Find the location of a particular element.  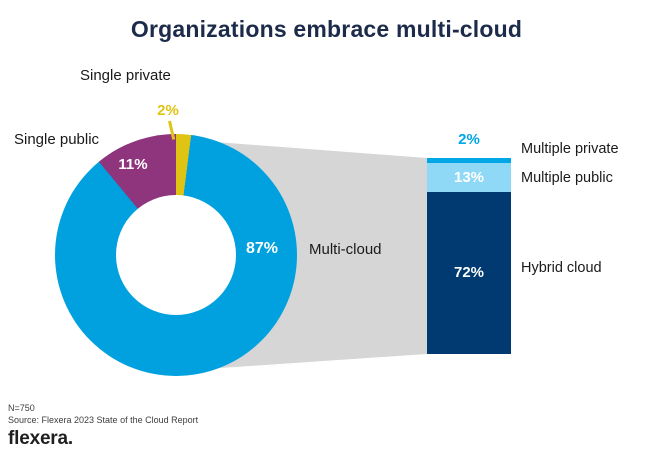

single-private-percent-label: 2% is located at coordinates (168, 110).